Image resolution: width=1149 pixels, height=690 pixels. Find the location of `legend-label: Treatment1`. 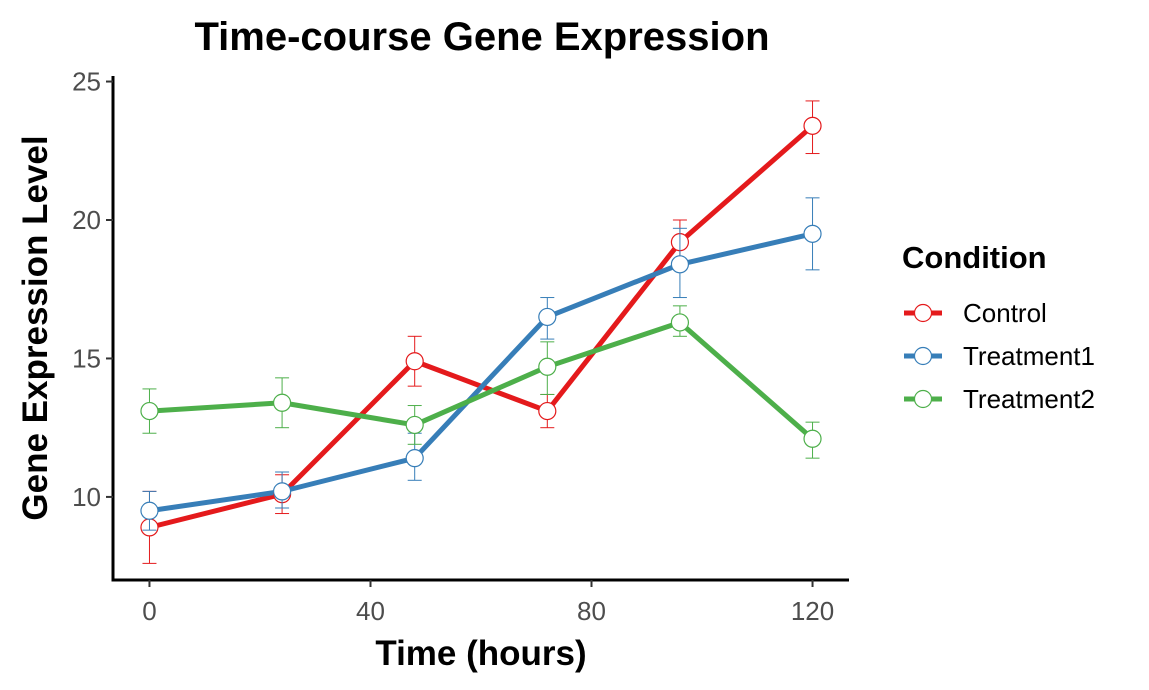

legend-label: Treatment1 is located at coordinates (1029, 356).